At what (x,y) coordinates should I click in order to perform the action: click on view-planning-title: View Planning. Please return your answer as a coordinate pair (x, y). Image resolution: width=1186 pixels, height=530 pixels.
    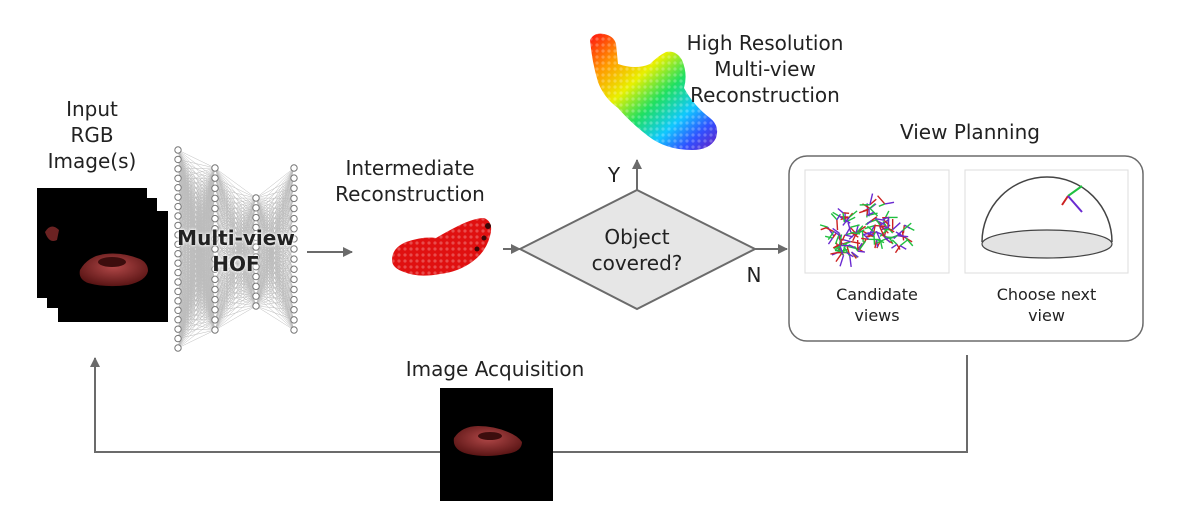
    Looking at the image, I should click on (970, 132).